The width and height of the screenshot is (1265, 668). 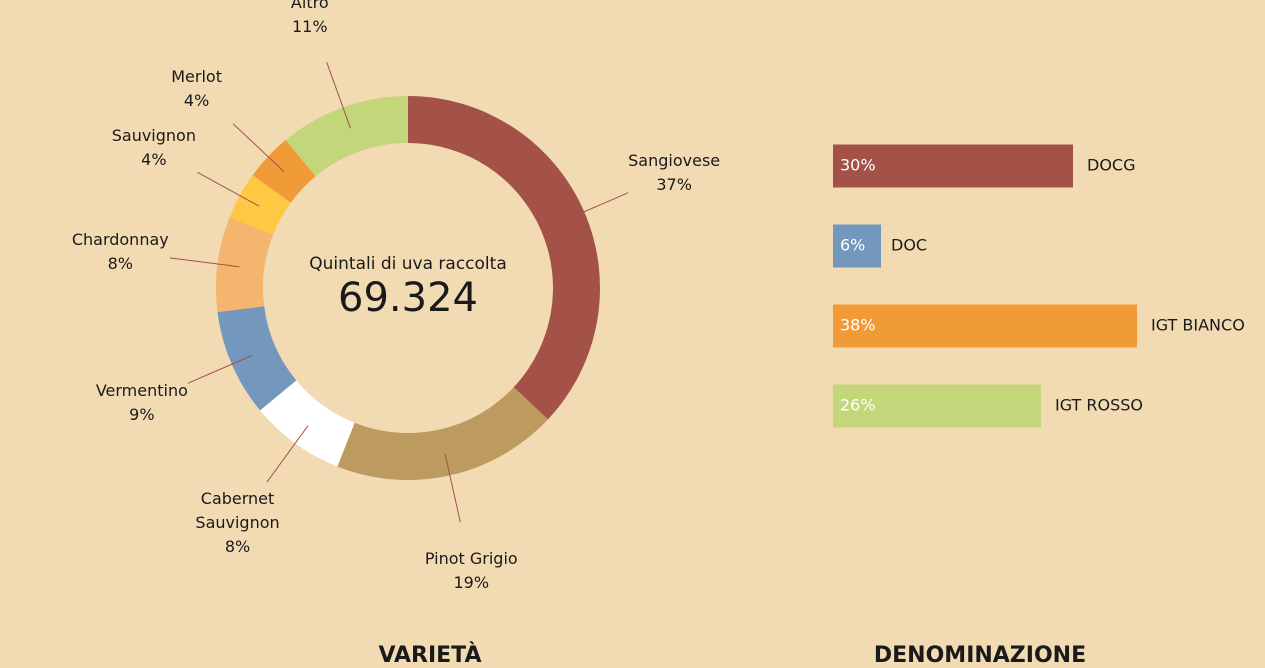 I want to click on slice-label: Cabernet Sauvignon 8%, so click(x=238, y=523).